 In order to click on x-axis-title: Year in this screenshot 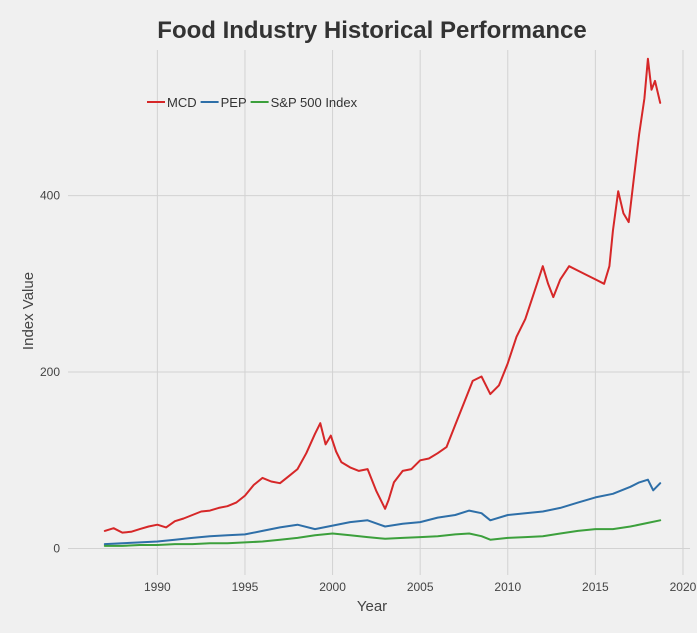, I will do `click(372, 606)`.